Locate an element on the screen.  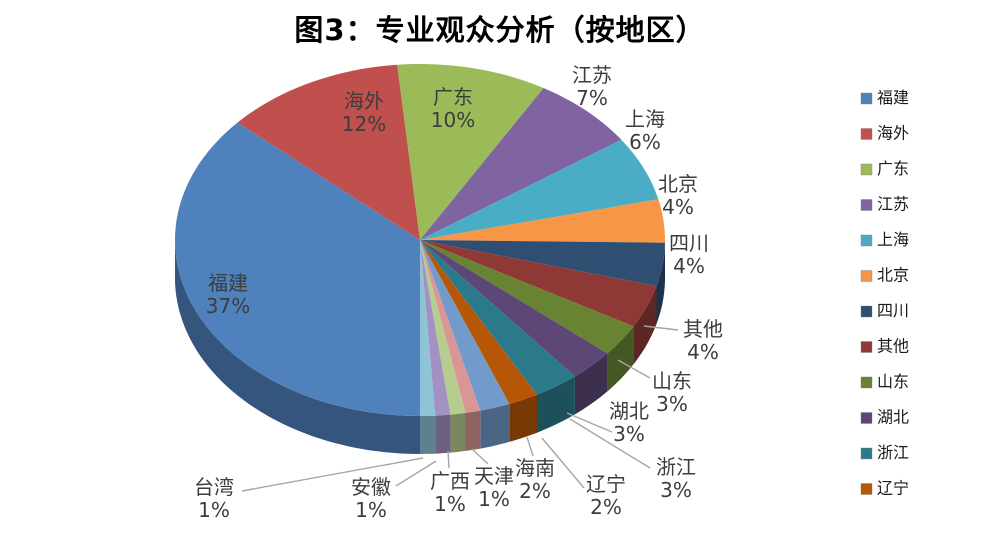
legend-item-山东: 山东 is located at coordinates (884, 381).